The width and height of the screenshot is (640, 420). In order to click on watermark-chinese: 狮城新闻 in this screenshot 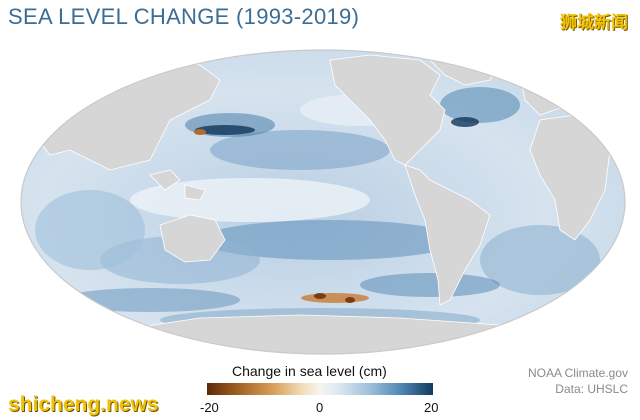, I will do `click(594, 23)`.